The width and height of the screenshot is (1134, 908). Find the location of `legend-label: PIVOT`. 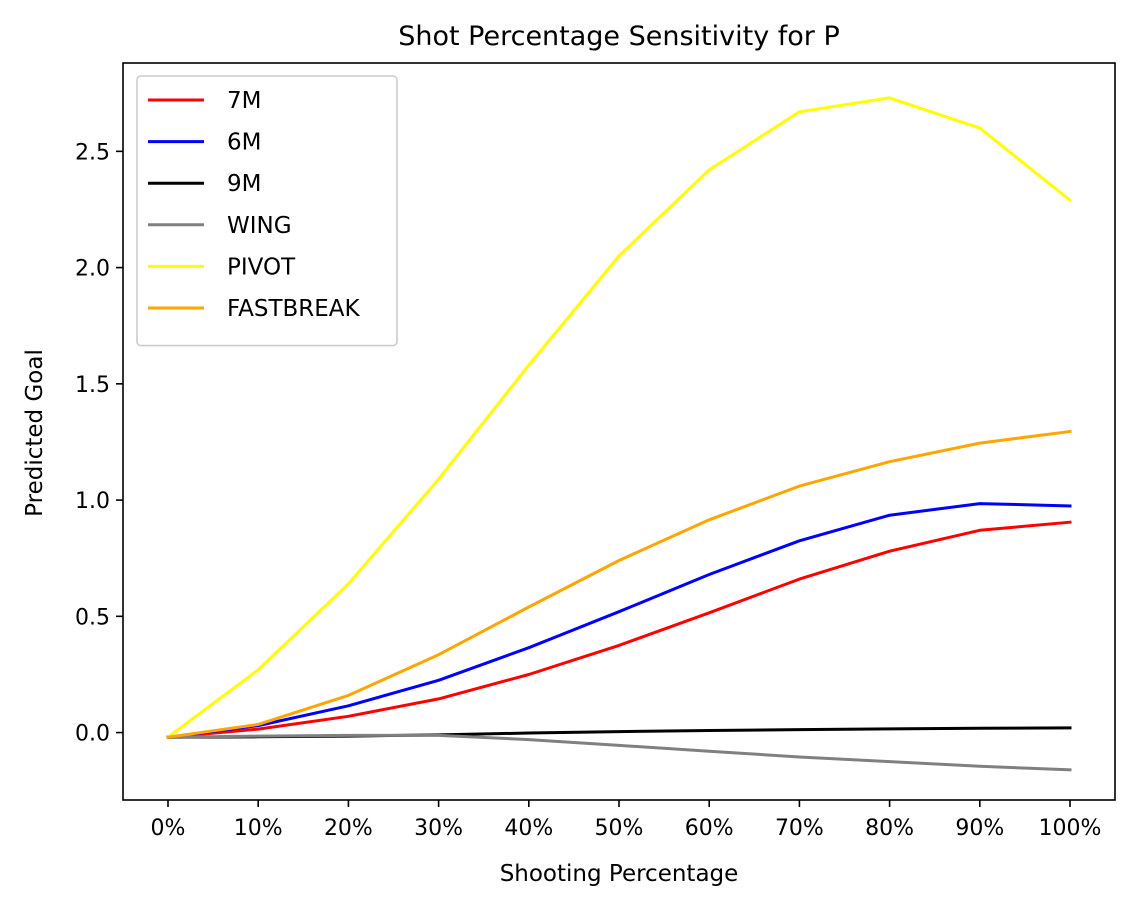

legend-label: PIVOT is located at coordinates (261, 267).